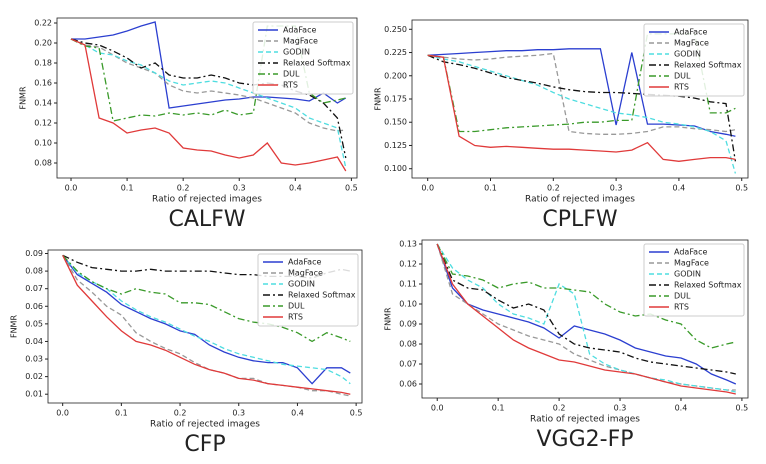 The height and width of the screenshot is (464, 766). What do you see at coordinates (43, 103) in the screenshot?
I see `y-tick-label: 0.14` at bounding box center [43, 103].